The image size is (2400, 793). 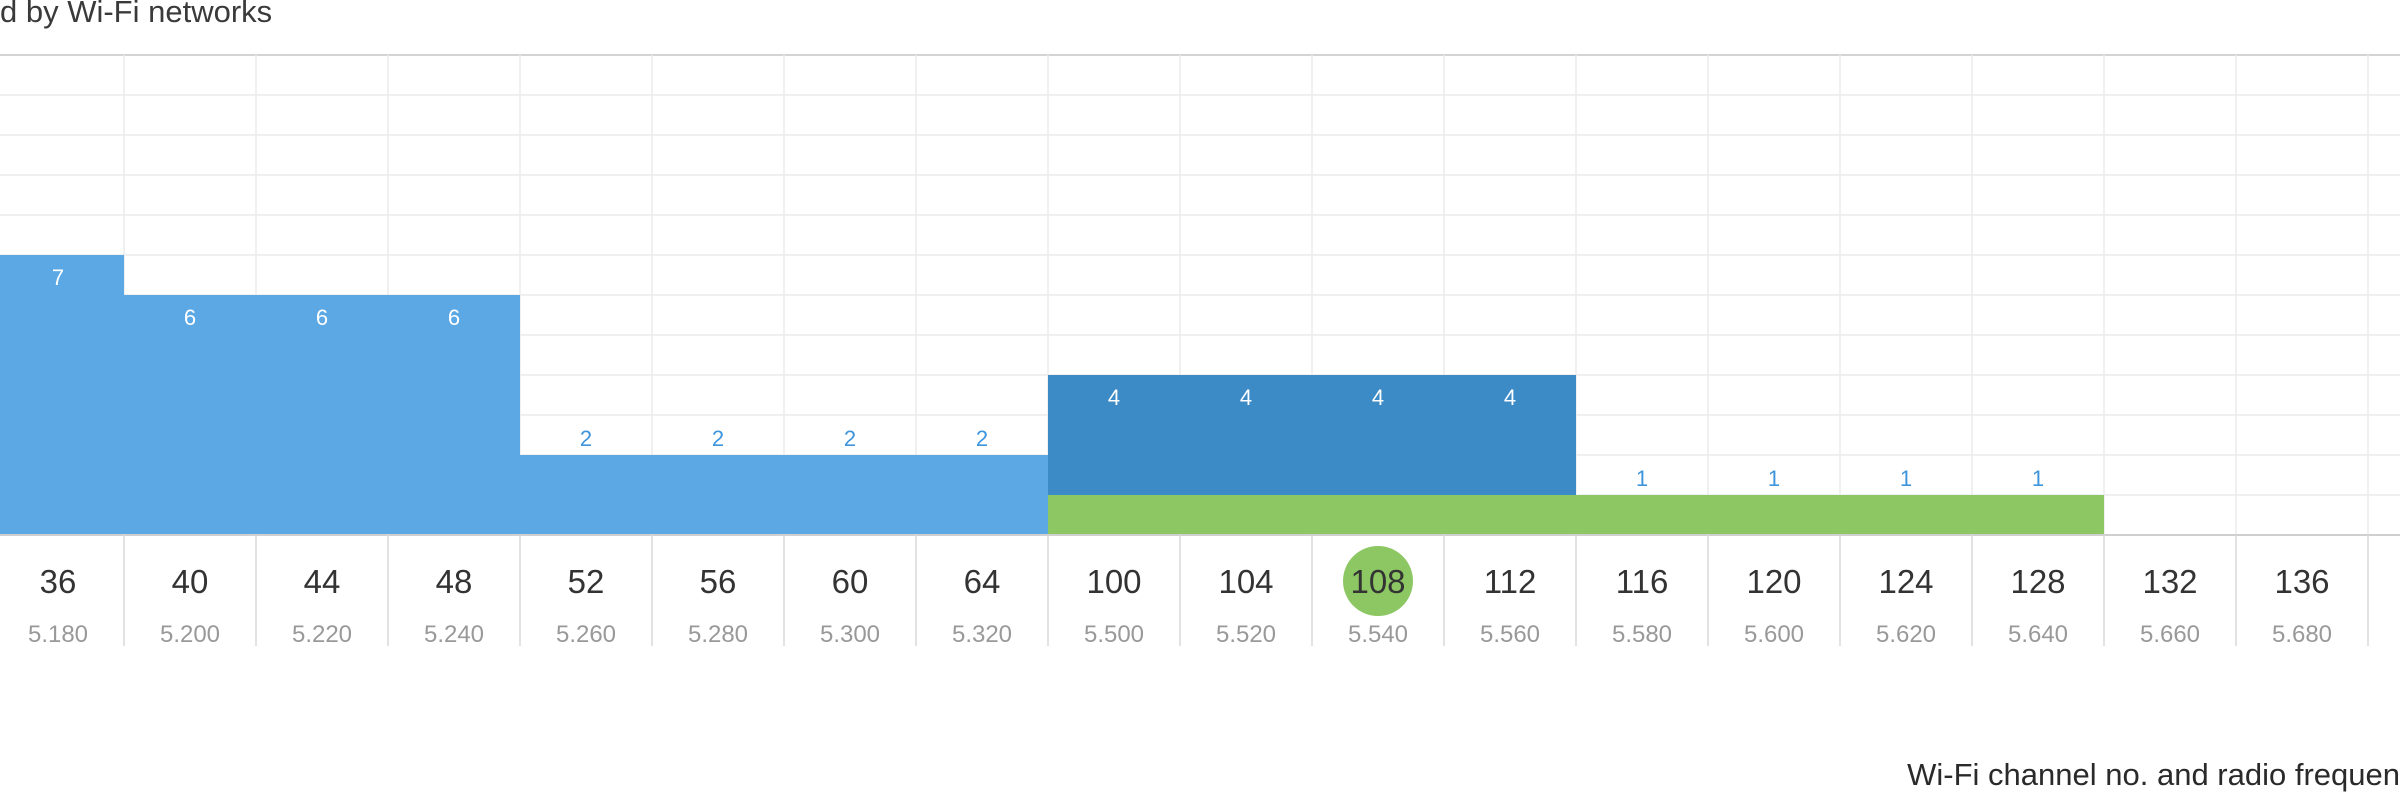 I want to click on frequency-tick-label: 5.580, so click(x=1642, y=634).